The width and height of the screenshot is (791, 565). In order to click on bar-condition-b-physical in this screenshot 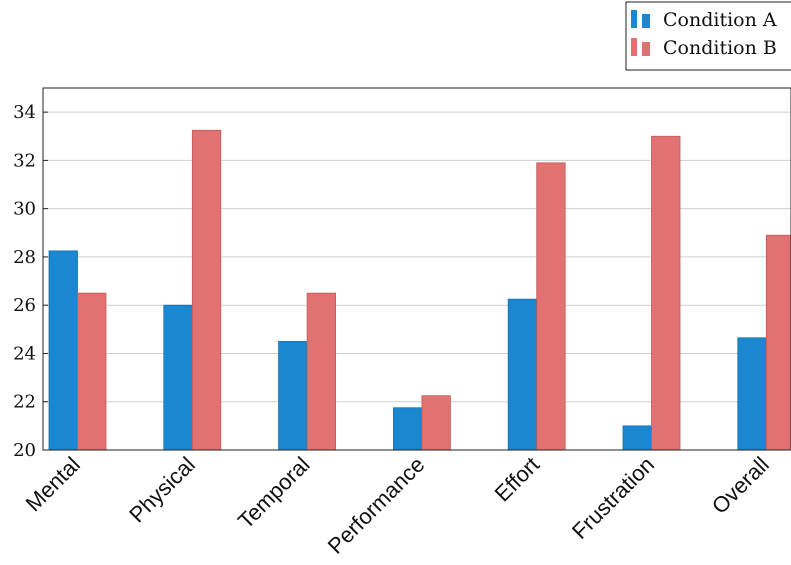, I will do `click(206, 290)`.